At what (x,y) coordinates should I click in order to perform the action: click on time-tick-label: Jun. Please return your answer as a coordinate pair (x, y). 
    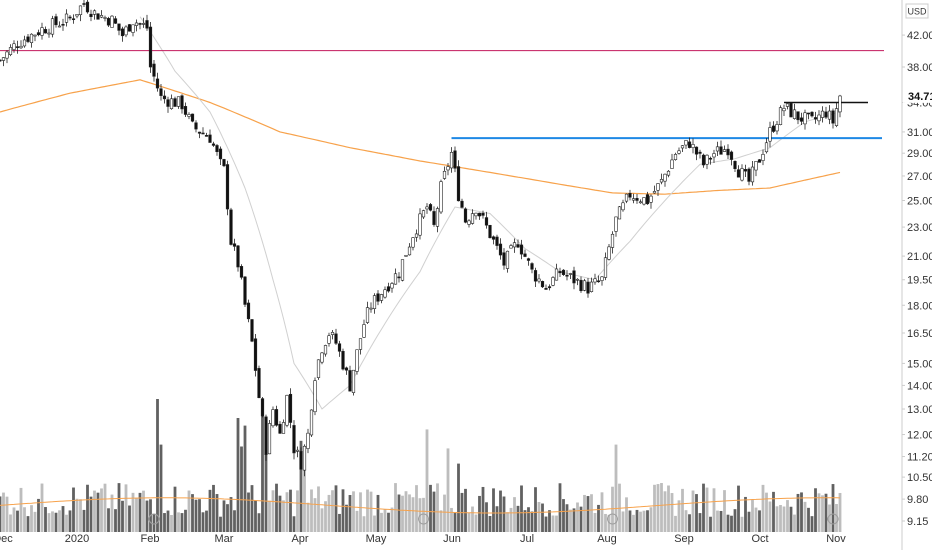
    Looking at the image, I should click on (452, 539).